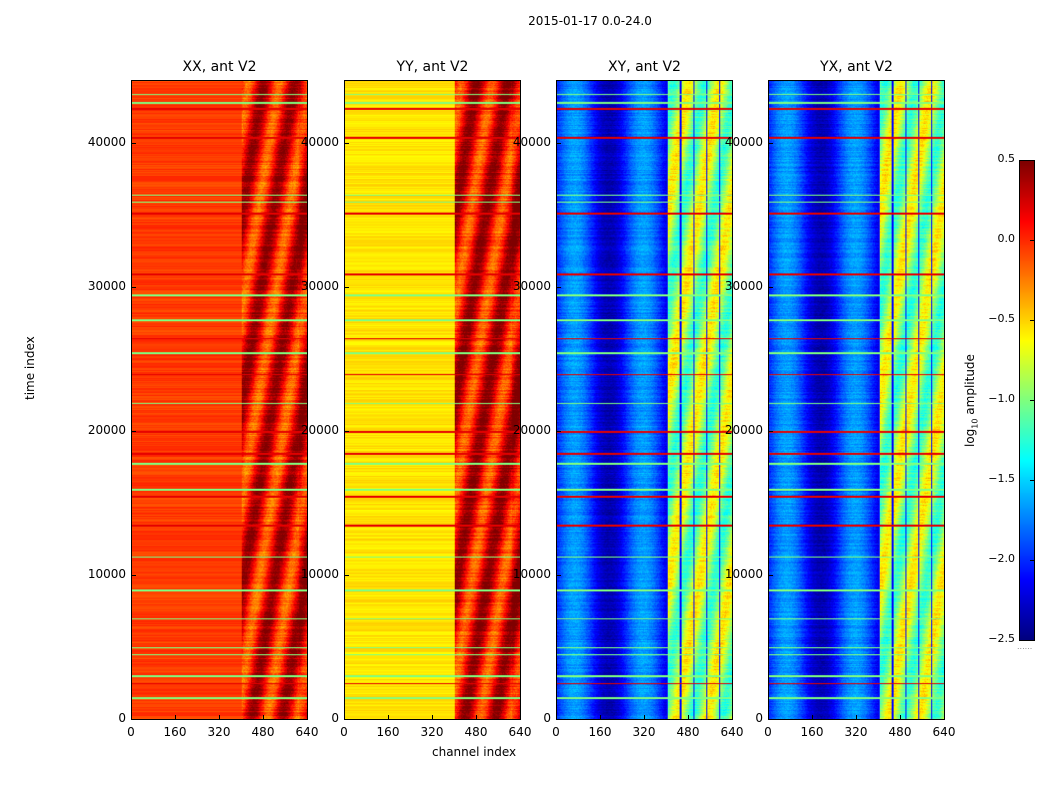 Image resolution: width=1050 pixels, height=800 pixels. I want to click on colorbar, so click(1027, 400).